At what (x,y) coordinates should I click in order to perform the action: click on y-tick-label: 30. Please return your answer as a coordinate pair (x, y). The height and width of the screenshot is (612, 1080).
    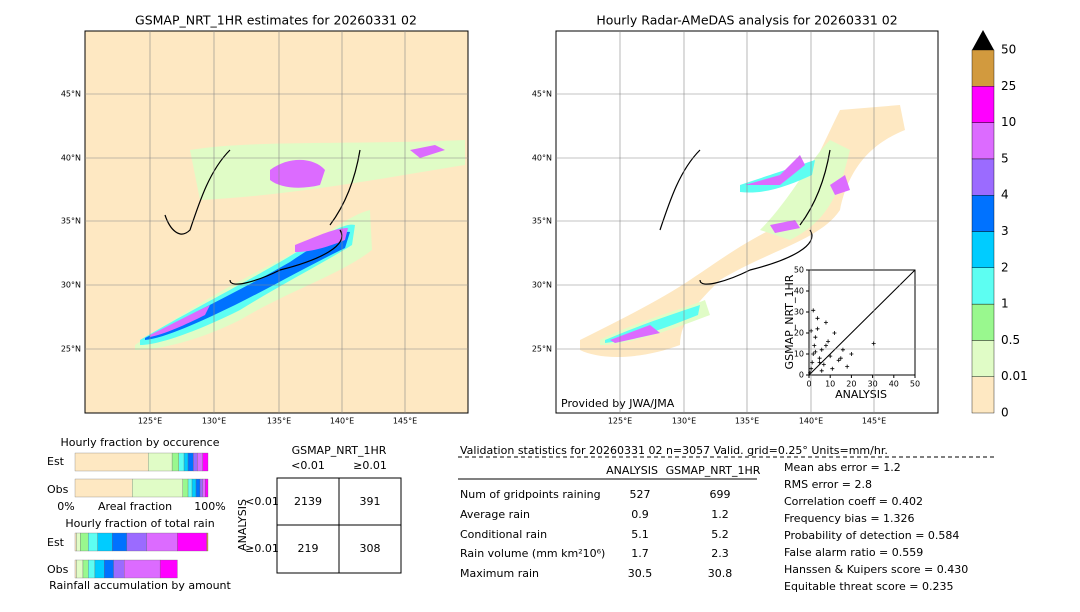
    Looking at the image, I should click on (799, 312).